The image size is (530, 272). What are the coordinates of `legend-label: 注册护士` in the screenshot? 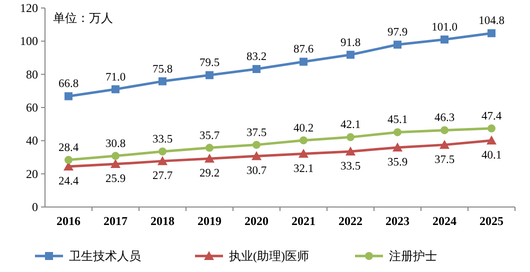 It's located at (413, 256).